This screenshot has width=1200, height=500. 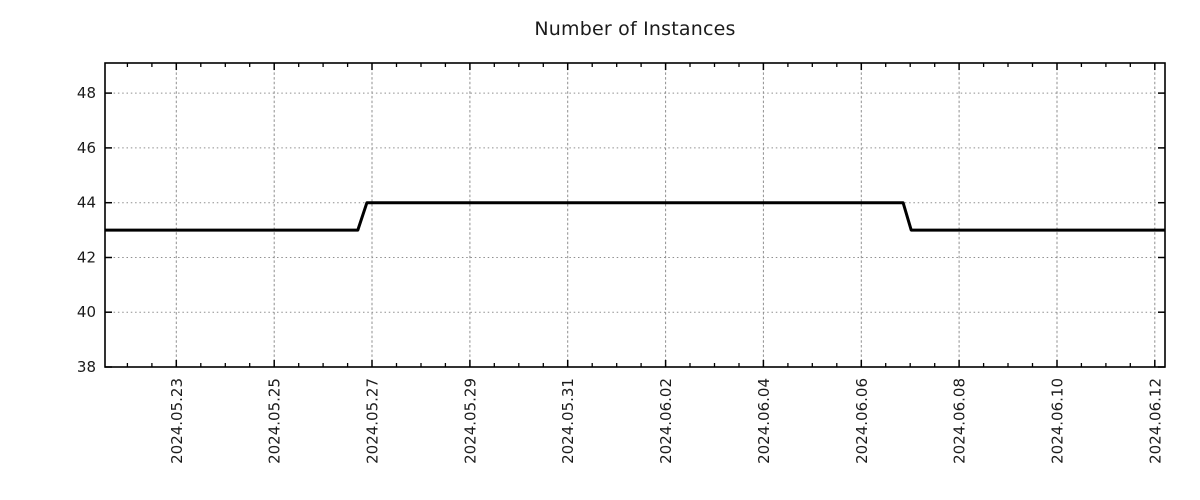 What do you see at coordinates (764, 421) in the screenshot?
I see `x-tick-label: 2024.06.04` at bounding box center [764, 421].